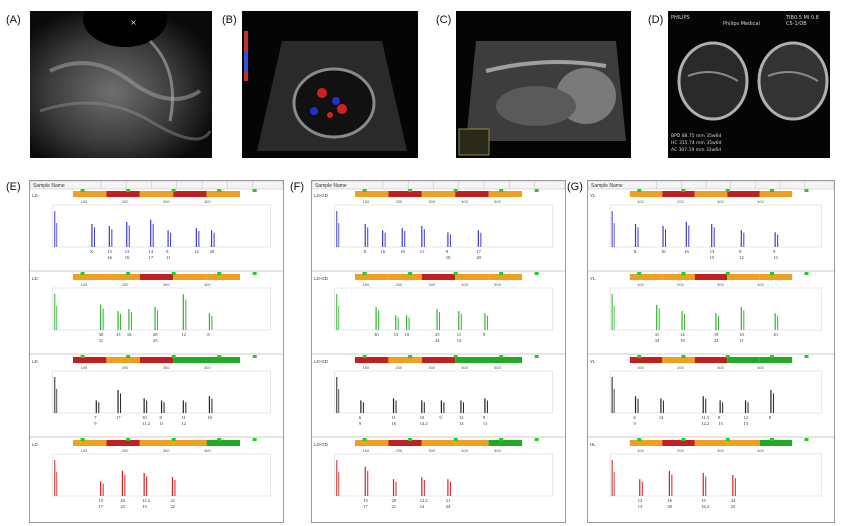  Describe the element at coordinates (35, 195) in the screenshot. I see `str-track-name: LD` at that location.